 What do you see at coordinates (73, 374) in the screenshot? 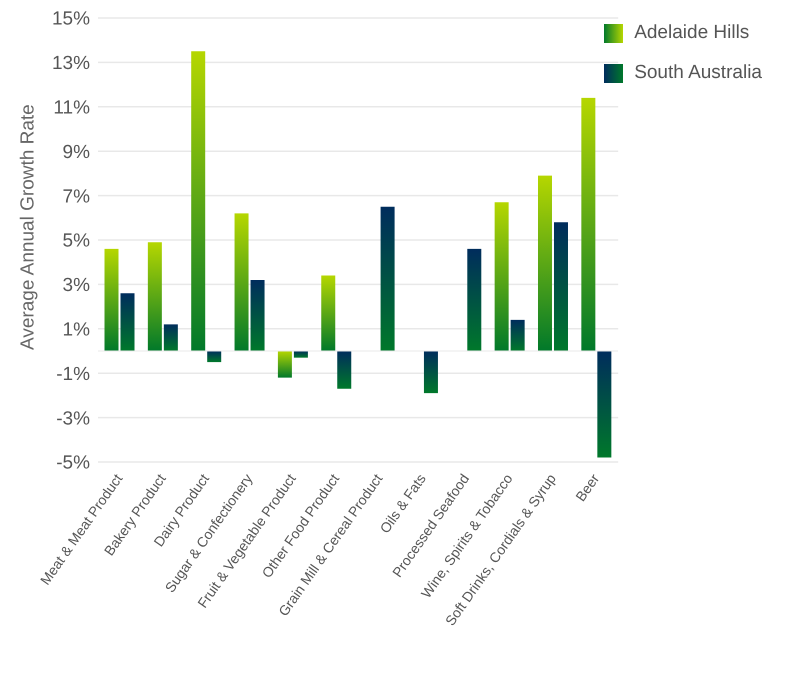
I see `y-tick-label: -1%` at bounding box center [73, 374].